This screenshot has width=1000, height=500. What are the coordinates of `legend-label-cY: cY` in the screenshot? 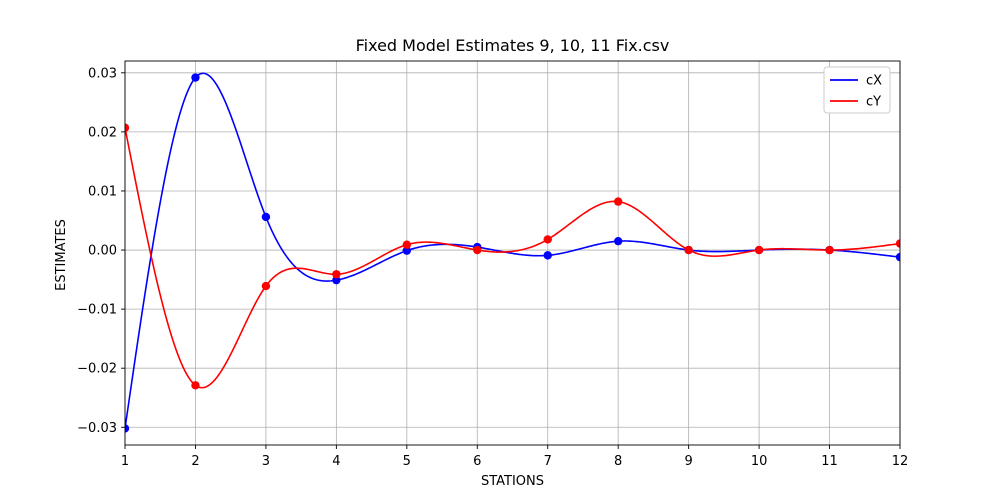 It's located at (873, 102).